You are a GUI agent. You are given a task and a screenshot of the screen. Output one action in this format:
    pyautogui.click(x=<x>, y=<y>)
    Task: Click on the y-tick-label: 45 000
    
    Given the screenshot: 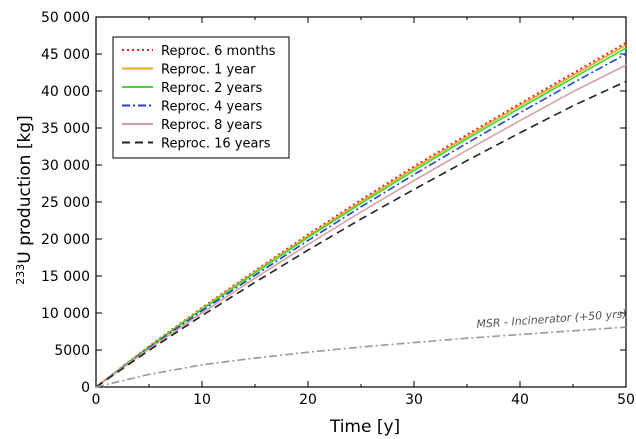 What is the action you would take?
    pyautogui.click(x=65, y=55)
    